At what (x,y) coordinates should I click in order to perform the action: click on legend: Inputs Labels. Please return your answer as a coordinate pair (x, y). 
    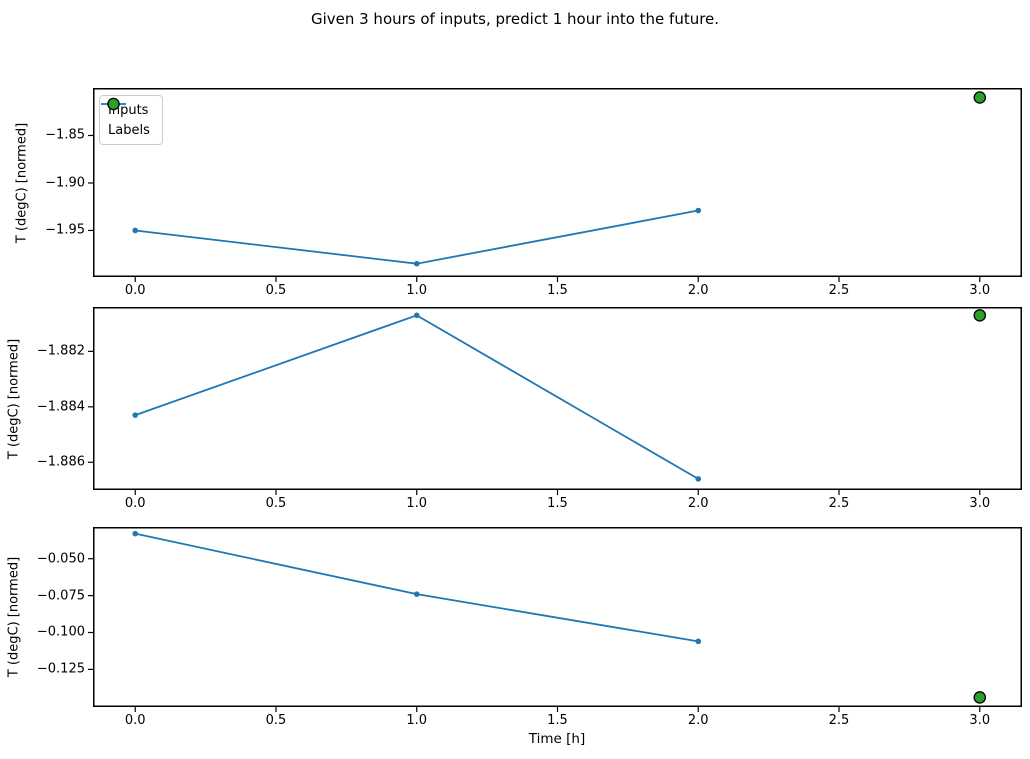
    Looking at the image, I should click on (131, 120).